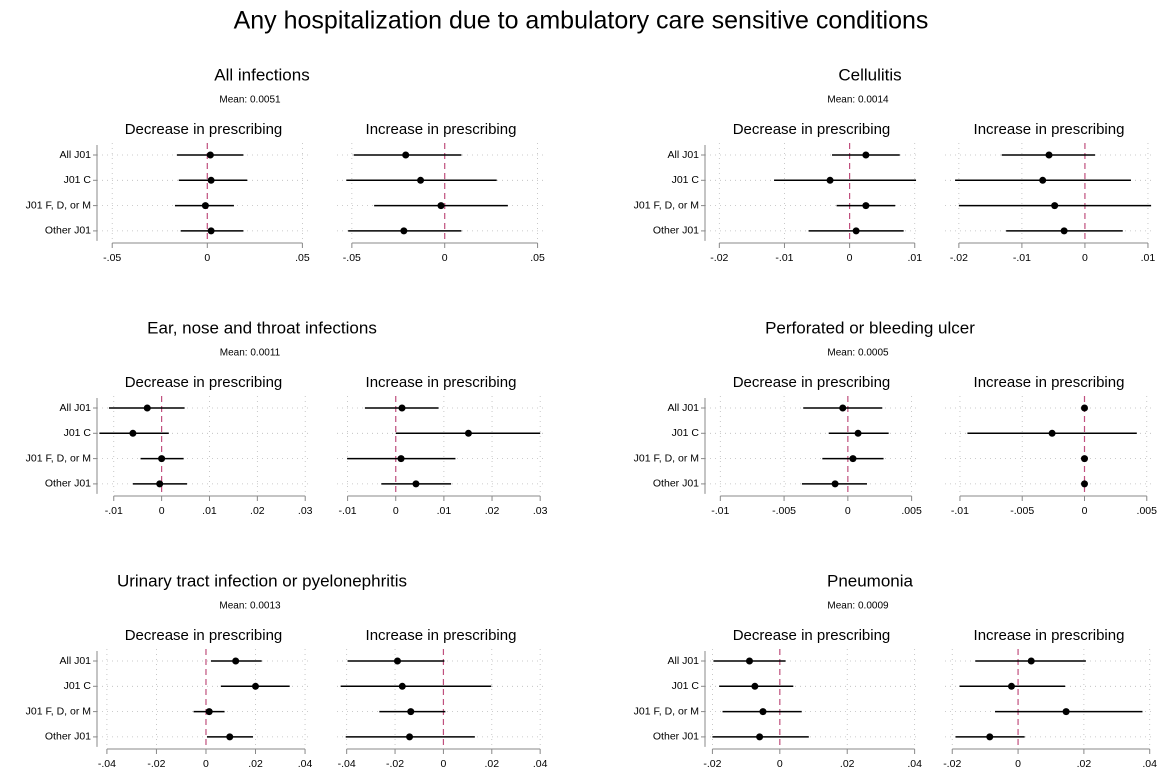 The width and height of the screenshot is (1162, 773). Describe the element at coordinates (870, 327) in the screenshot. I see `panel-title: Perforated or bleeding ulcer` at that location.